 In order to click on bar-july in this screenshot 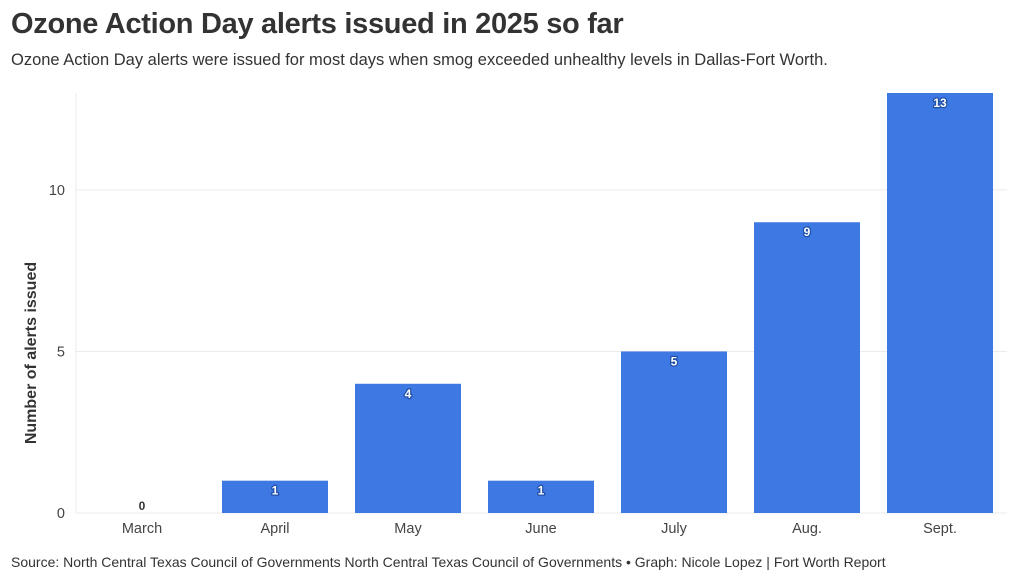, I will do `click(674, 432)`.